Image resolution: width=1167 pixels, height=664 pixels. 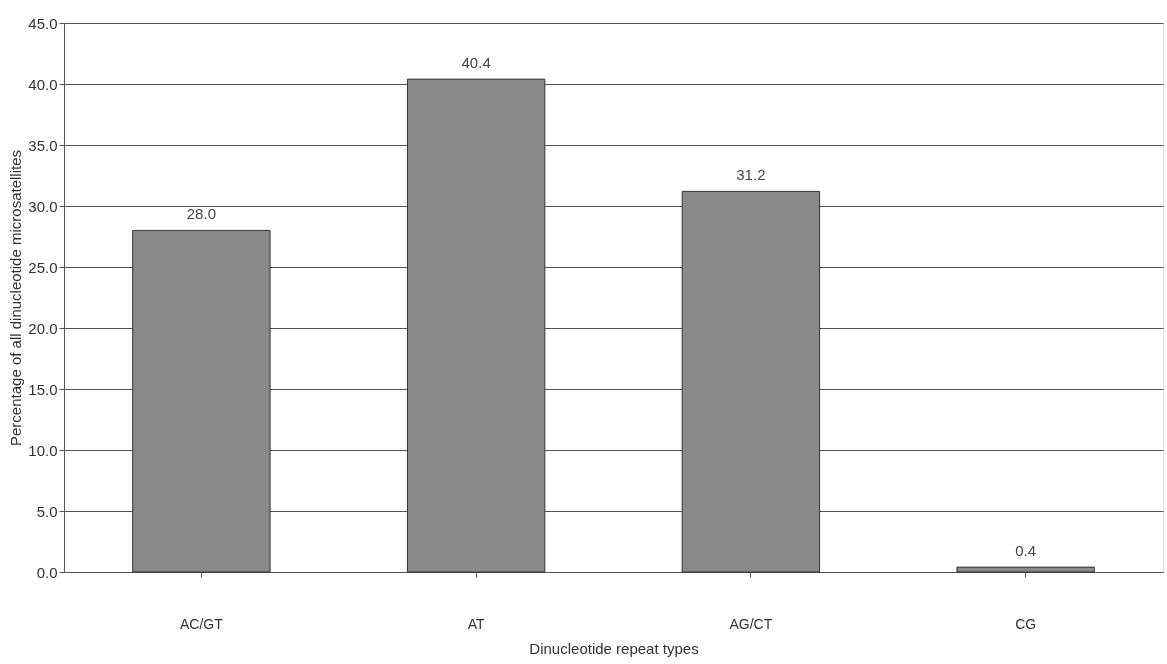 What do you see at coordinates (201, 214) in the screenshot?
I see `data-label: 28.0` at bounding box center [201, 214].